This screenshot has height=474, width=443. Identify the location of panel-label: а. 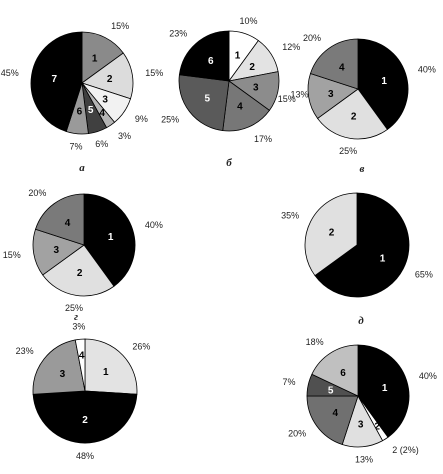
(82, 168).